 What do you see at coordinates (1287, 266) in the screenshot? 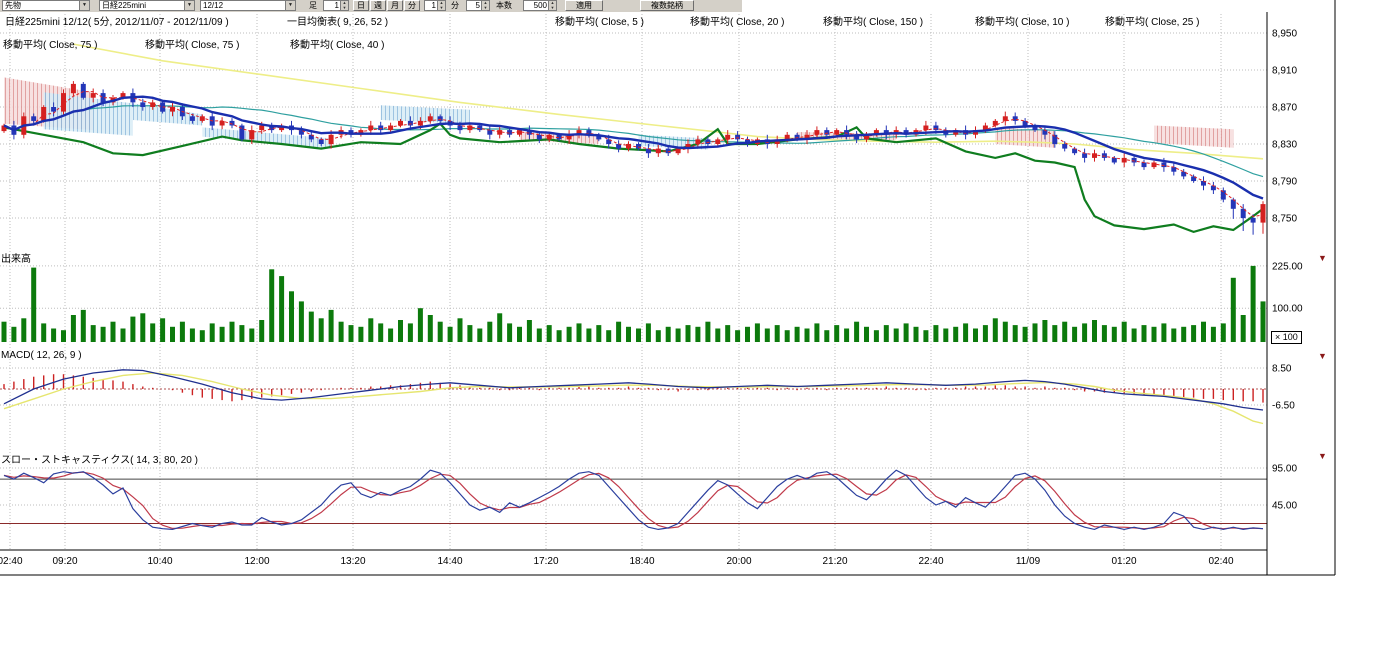
I see `svg-text: 225.00` at bounding box center [1287, 266].